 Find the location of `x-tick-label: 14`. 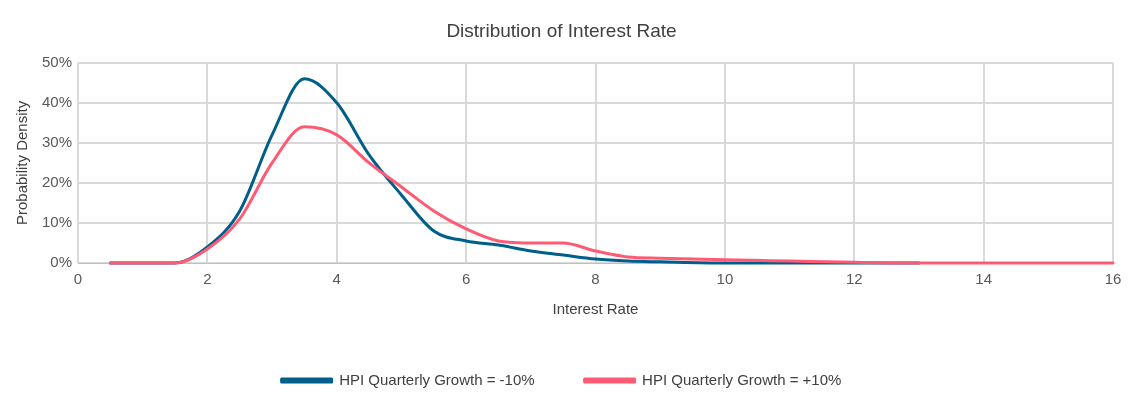

x-tick-label: 14 is located at coordinates (983, 279).